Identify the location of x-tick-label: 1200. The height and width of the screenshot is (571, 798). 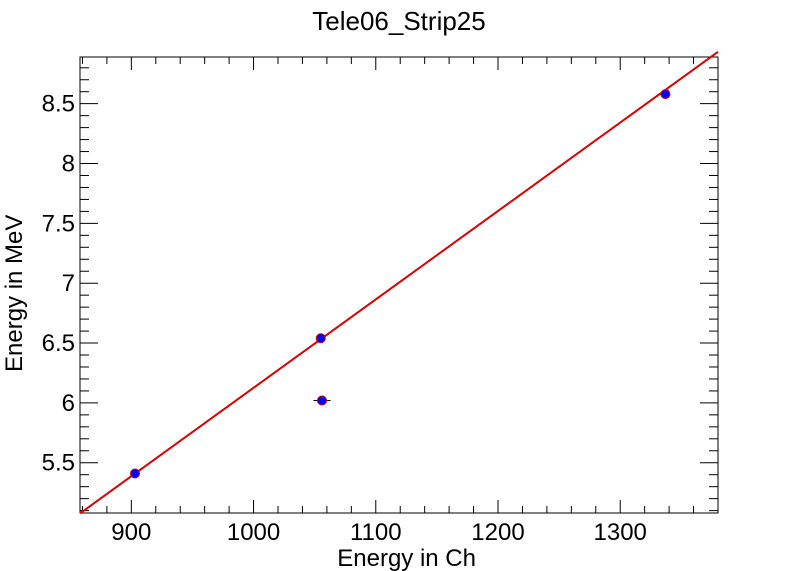
(497, 532).